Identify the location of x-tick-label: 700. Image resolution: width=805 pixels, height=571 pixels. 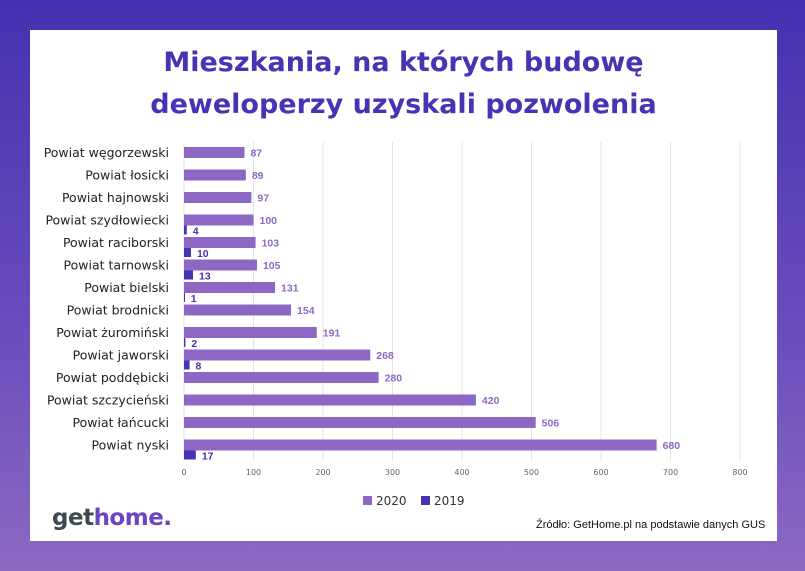
(670, 472).